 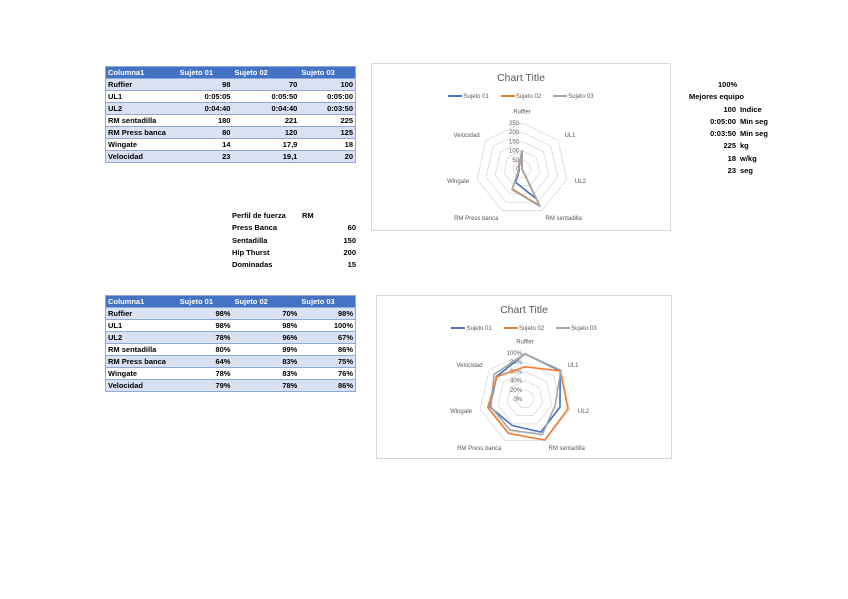 I want to click on cell-value: 80, so click(x=205, y=132).